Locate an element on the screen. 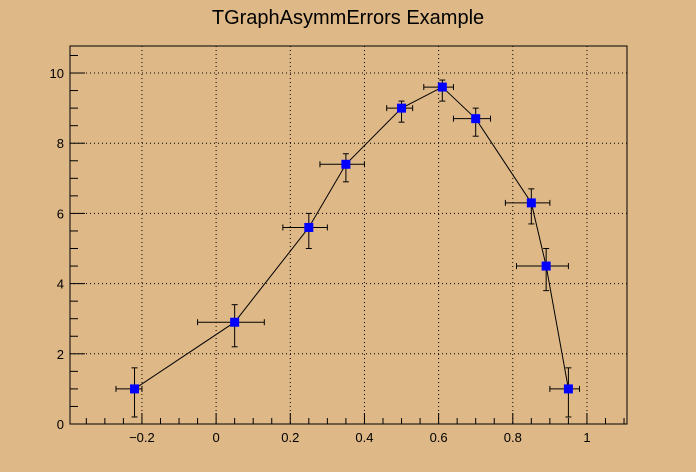 The height and width of the screenshot is (472, 696). x-tick-label: 0.8 is located at coordinates (513, 437).